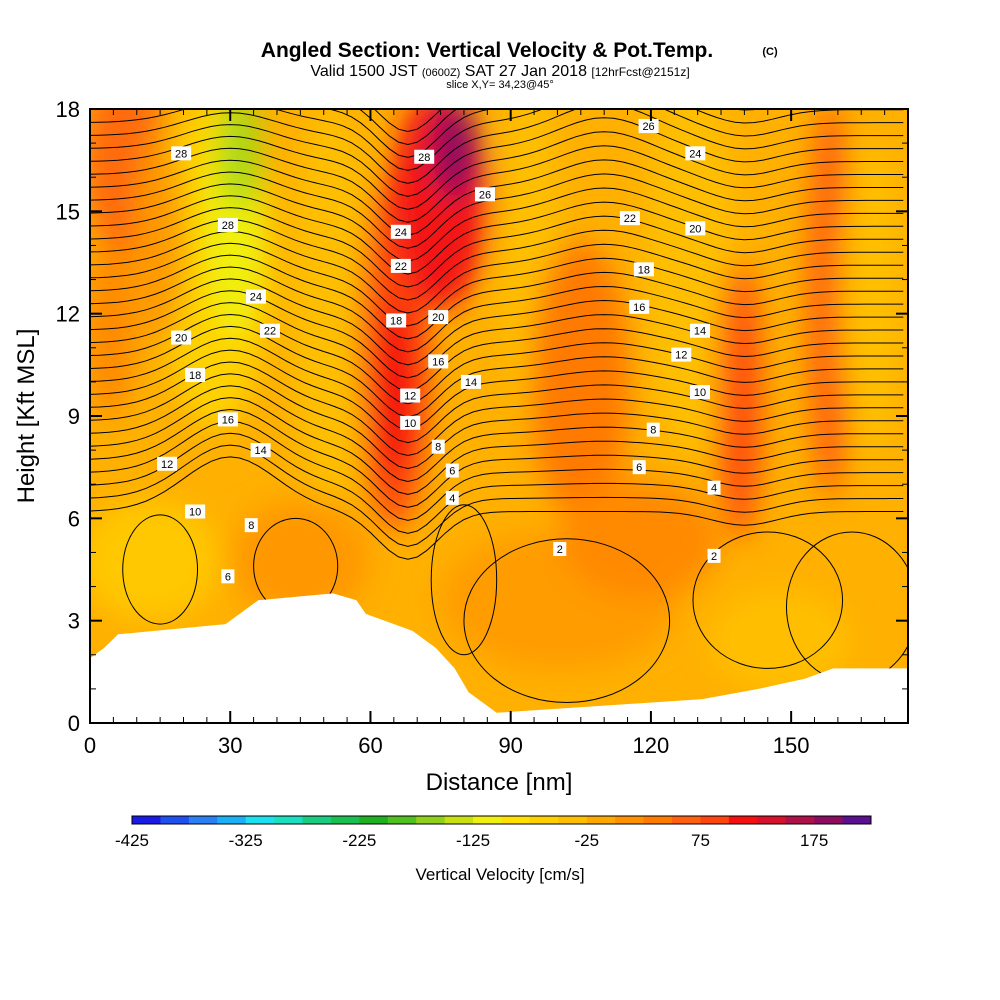 This screenshot has width=1000, height=1000. Describe the element at coordinates (473, 840) in the screenshot. I see `colorbar-tick-label: -125` at that location.